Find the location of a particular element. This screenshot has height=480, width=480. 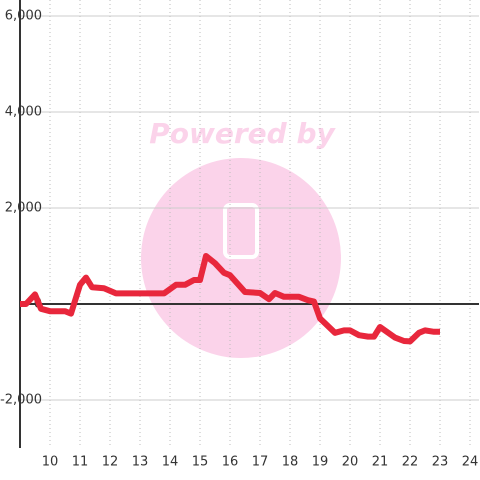

x-tick-label: 19 is located at coordinates (320, 462).